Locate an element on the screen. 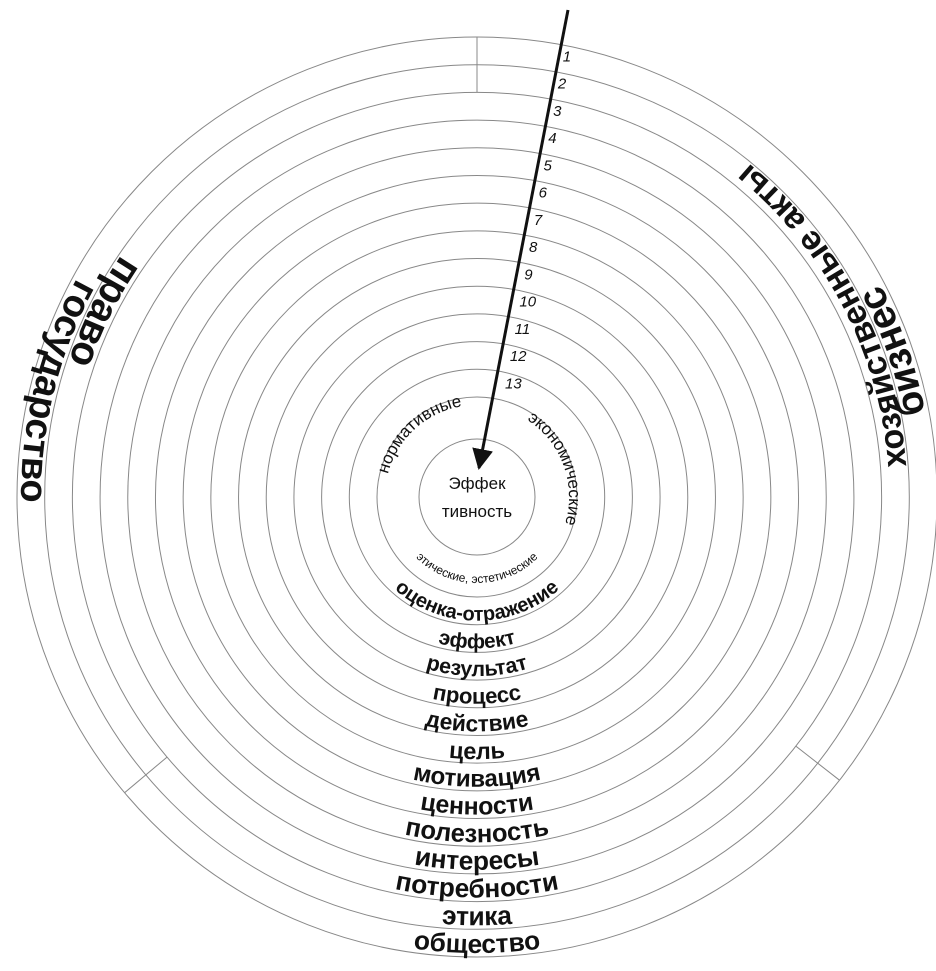  ring-number: 6 is located at coordinates (543, 193).